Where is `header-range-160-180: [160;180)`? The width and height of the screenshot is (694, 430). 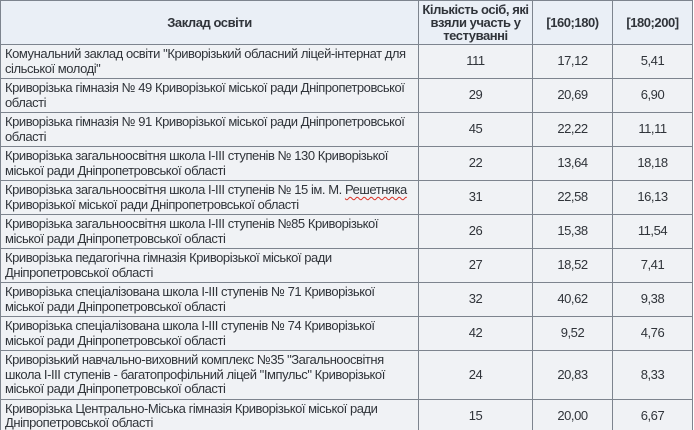
header-range-160-180: [160;180) is located at coordinates (572, 22).